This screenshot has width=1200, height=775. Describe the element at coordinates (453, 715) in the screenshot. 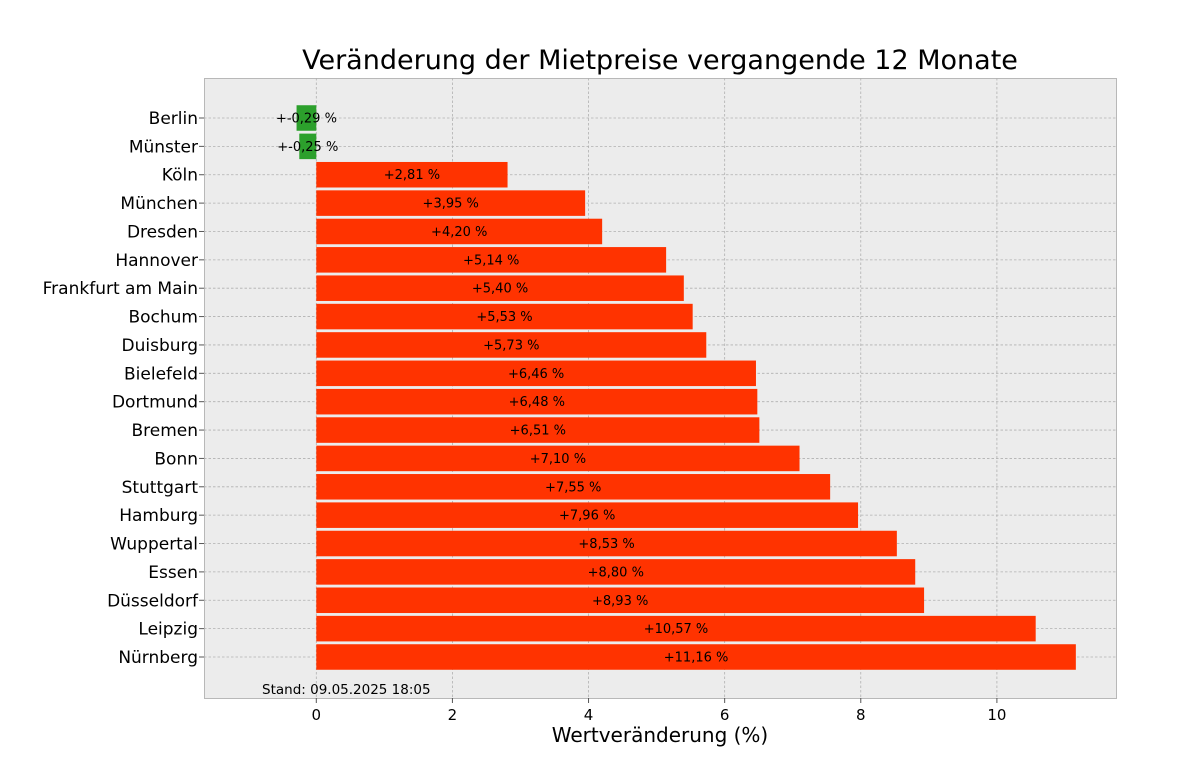

I see `x-tick-label: 2` at that location.